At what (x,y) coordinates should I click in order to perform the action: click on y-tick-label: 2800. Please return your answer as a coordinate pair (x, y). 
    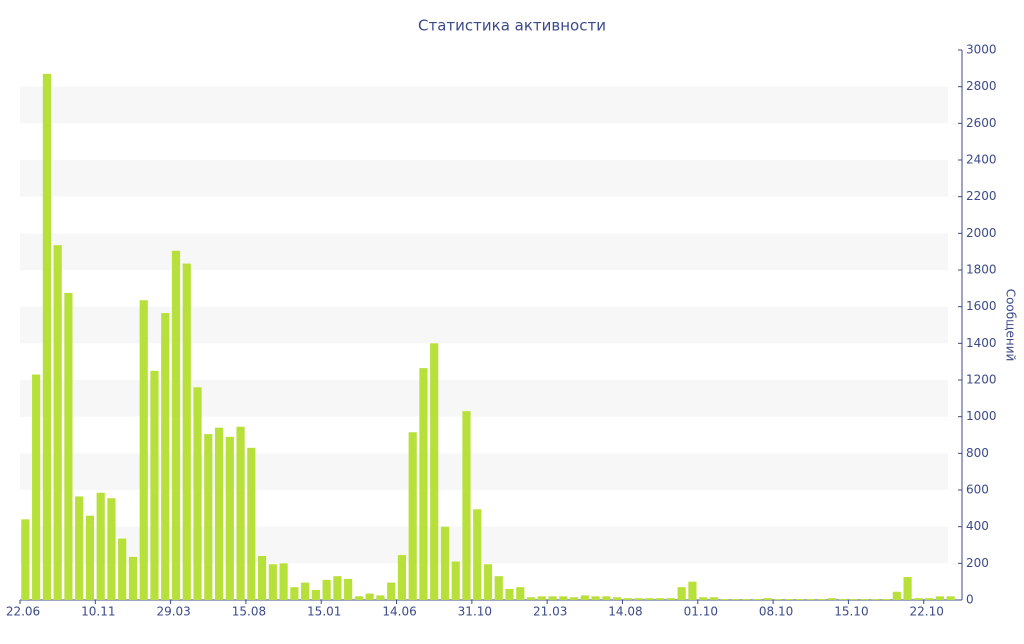
    Looking at the image, I should click on (981, 86).